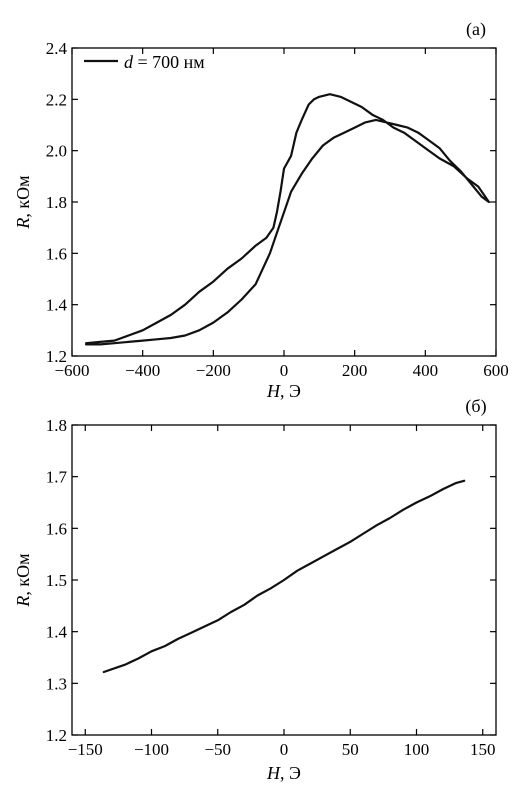 The width and height of the screenshot is (524, 790). Describe the element at coordinates (273, 391) in the screenshot. I see `x-axis-var-a: H` at that location.